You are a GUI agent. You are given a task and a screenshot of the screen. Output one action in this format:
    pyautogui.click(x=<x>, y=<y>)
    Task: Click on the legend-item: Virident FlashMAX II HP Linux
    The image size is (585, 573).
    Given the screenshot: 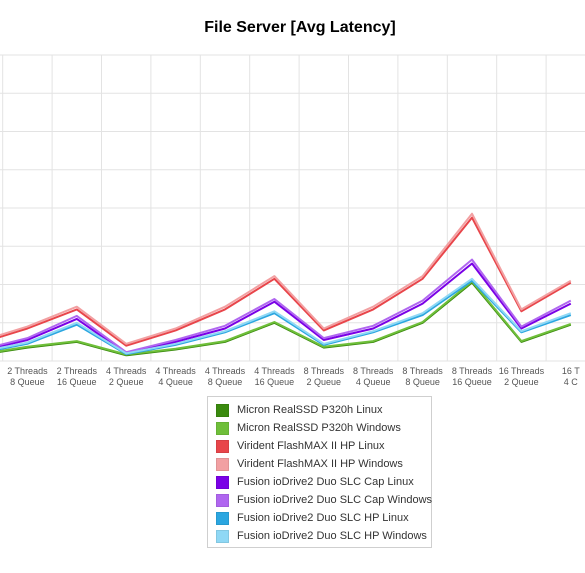 What is the action you would take?
    pyautogui.click(x=300, y=446)
    